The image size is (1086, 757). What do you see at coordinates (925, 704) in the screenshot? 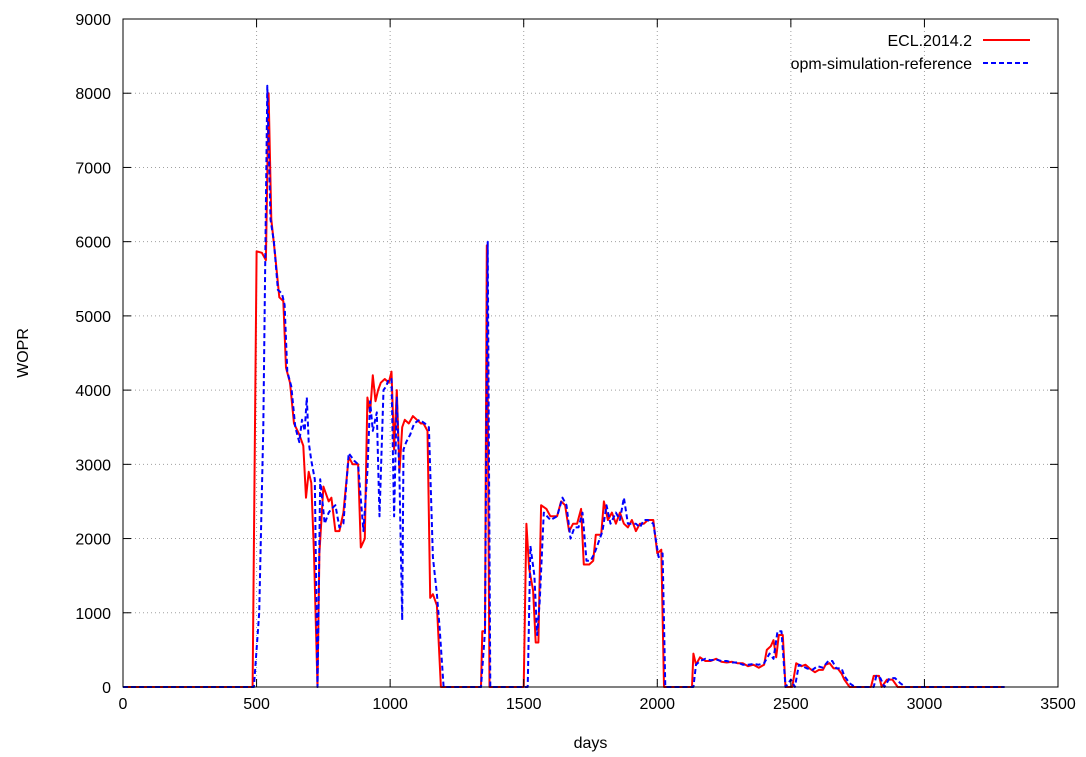
I see `x-tick-label: 3000` at bounding box center [925, 704].